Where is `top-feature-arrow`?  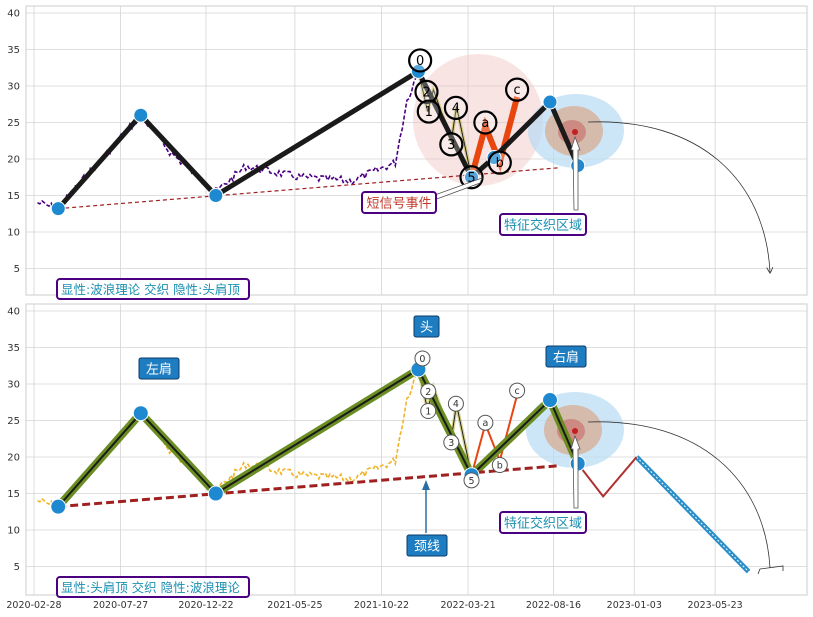 top-feature-arrow is located at coordinates (575, 173).